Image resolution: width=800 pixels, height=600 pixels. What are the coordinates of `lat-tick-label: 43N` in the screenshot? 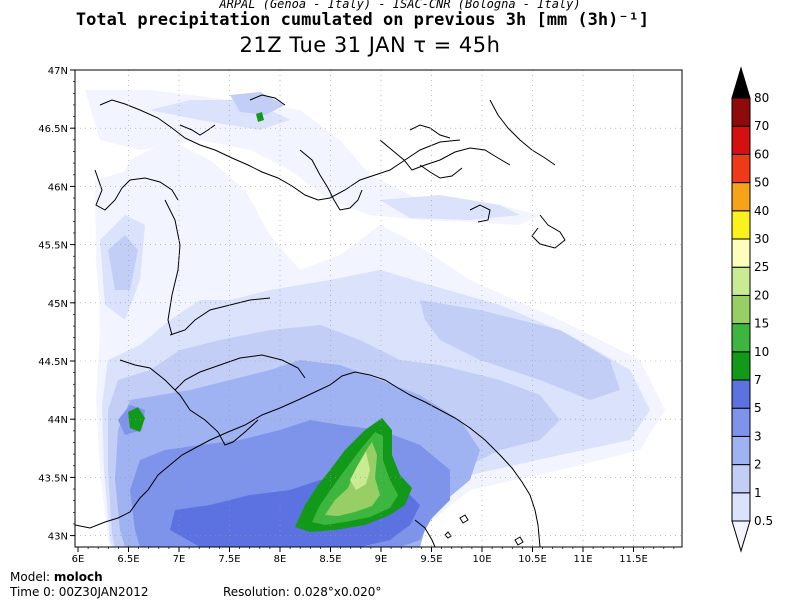 It's located at (58, 537).